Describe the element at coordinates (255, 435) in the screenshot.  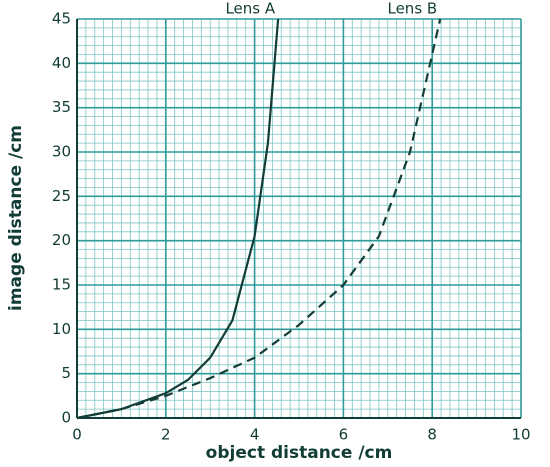
I see `x-tick-label: 4` at that location.